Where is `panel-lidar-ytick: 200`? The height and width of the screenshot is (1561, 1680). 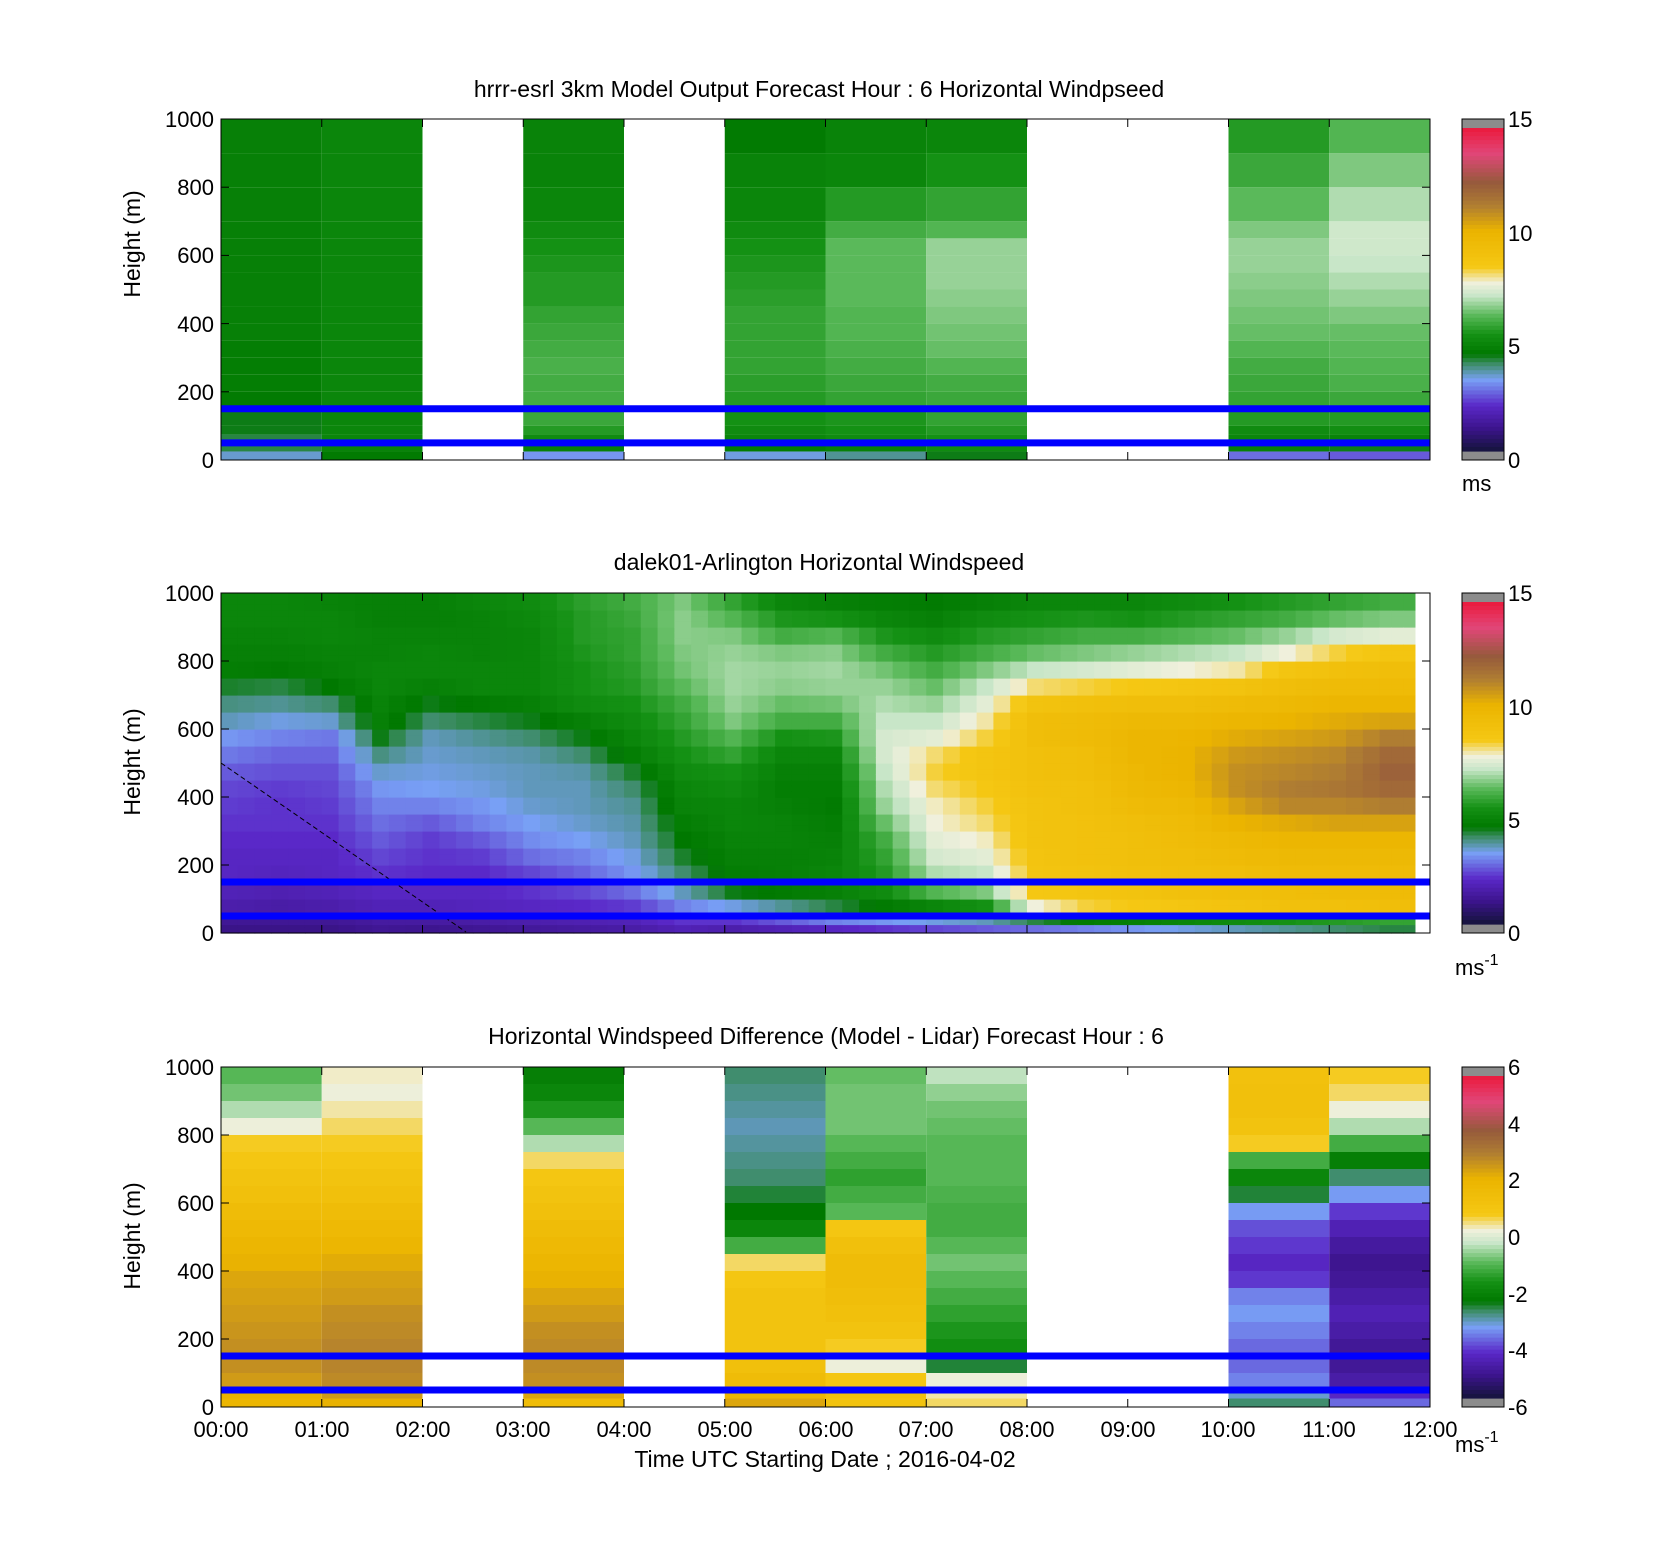 panel-lidar-ytick: 200 is located at coordinates (195, 865).